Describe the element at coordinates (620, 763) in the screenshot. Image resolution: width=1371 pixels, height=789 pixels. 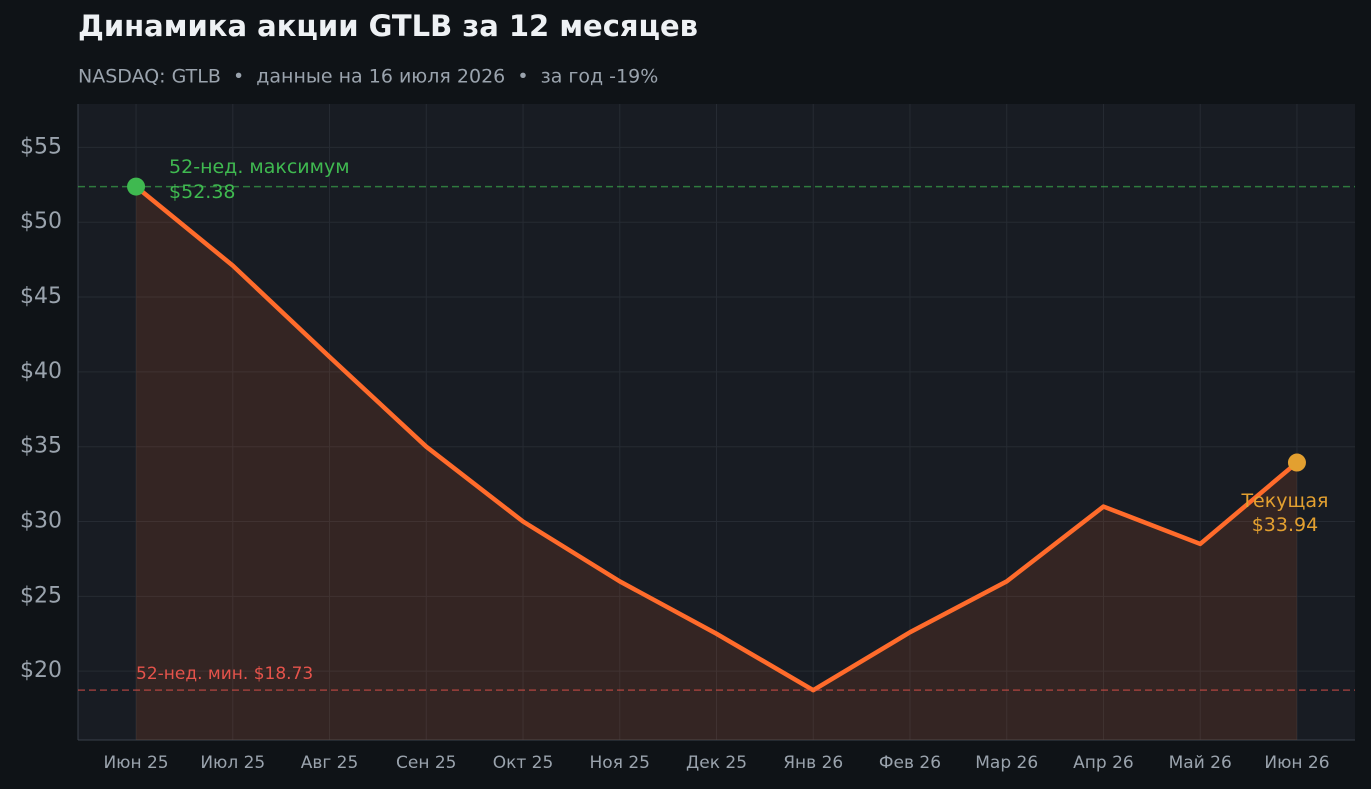
I see `x-tick-label: Ноя 25` at that location.